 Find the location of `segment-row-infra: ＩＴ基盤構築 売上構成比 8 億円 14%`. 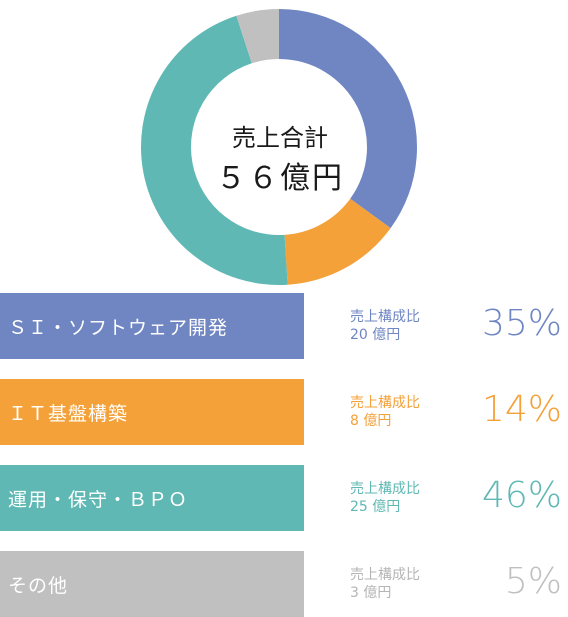

segment-row-infra: ＩＴ基盤構築 売上構成比 8 億円 14% is located at coordinates (284, 412).